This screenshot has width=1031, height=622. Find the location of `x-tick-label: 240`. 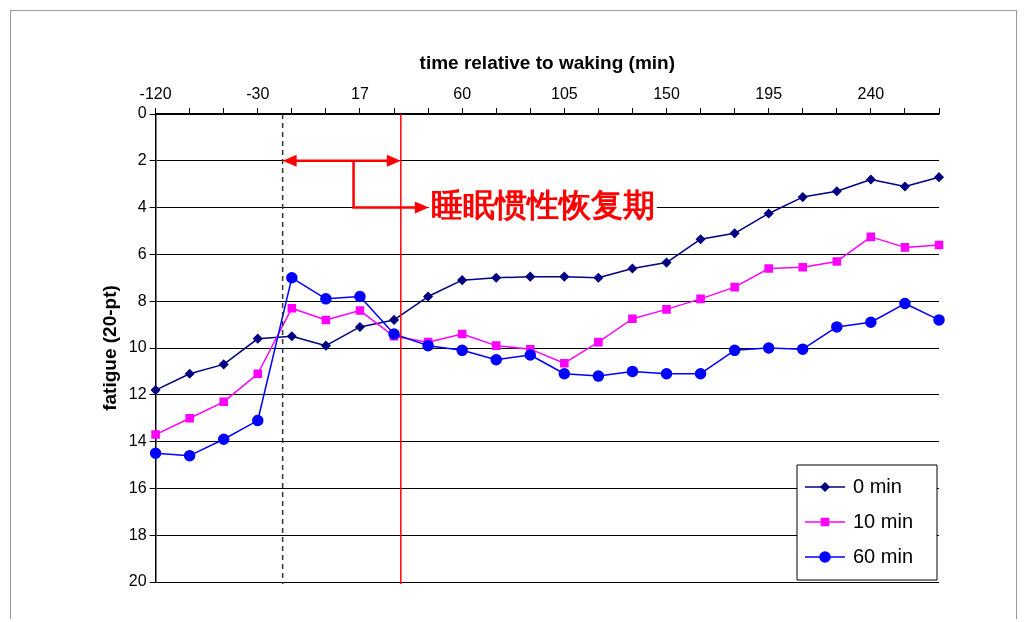

x-tick-label: 240 is located at coordinates (871, 93).